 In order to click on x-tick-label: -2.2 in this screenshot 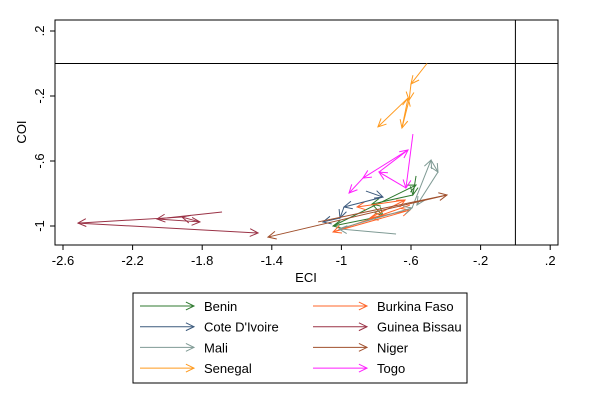, I will do `click(132, 260)`.